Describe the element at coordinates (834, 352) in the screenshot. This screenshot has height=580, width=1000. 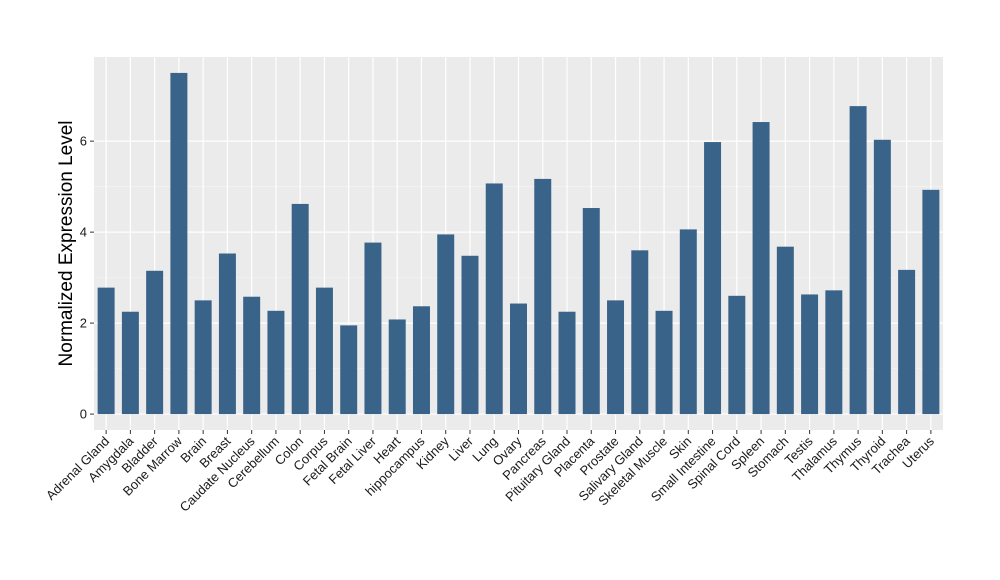
I see `bar-thalamus` at that location.